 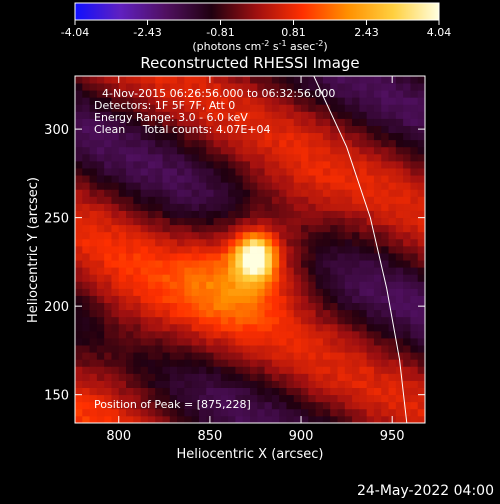 I want to click on colorbar-tick-label: 4.04, so click(x=439, y=32).